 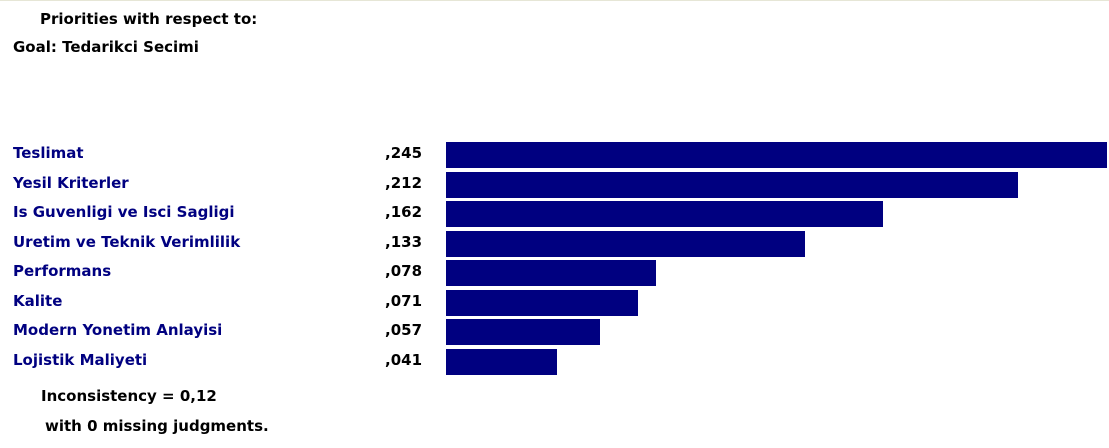 I want to click on chart-row: Lojistik Maliyeti ,041, so click(x=554, y=362).